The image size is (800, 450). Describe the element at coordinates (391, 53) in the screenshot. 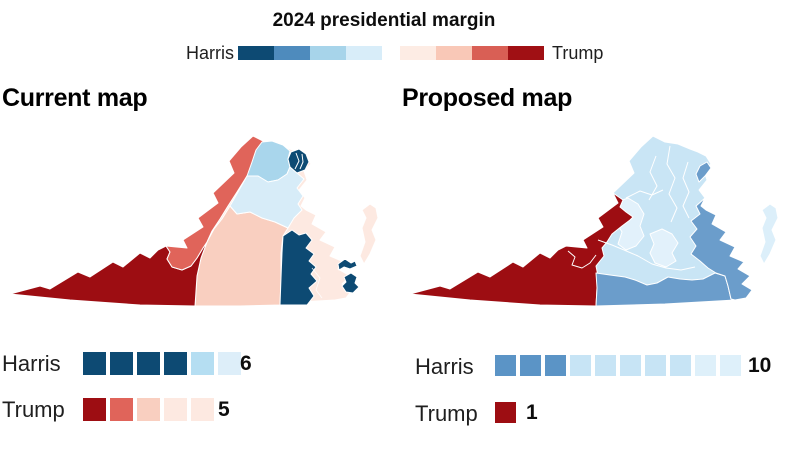

I see `margin-color-scale` at that location.